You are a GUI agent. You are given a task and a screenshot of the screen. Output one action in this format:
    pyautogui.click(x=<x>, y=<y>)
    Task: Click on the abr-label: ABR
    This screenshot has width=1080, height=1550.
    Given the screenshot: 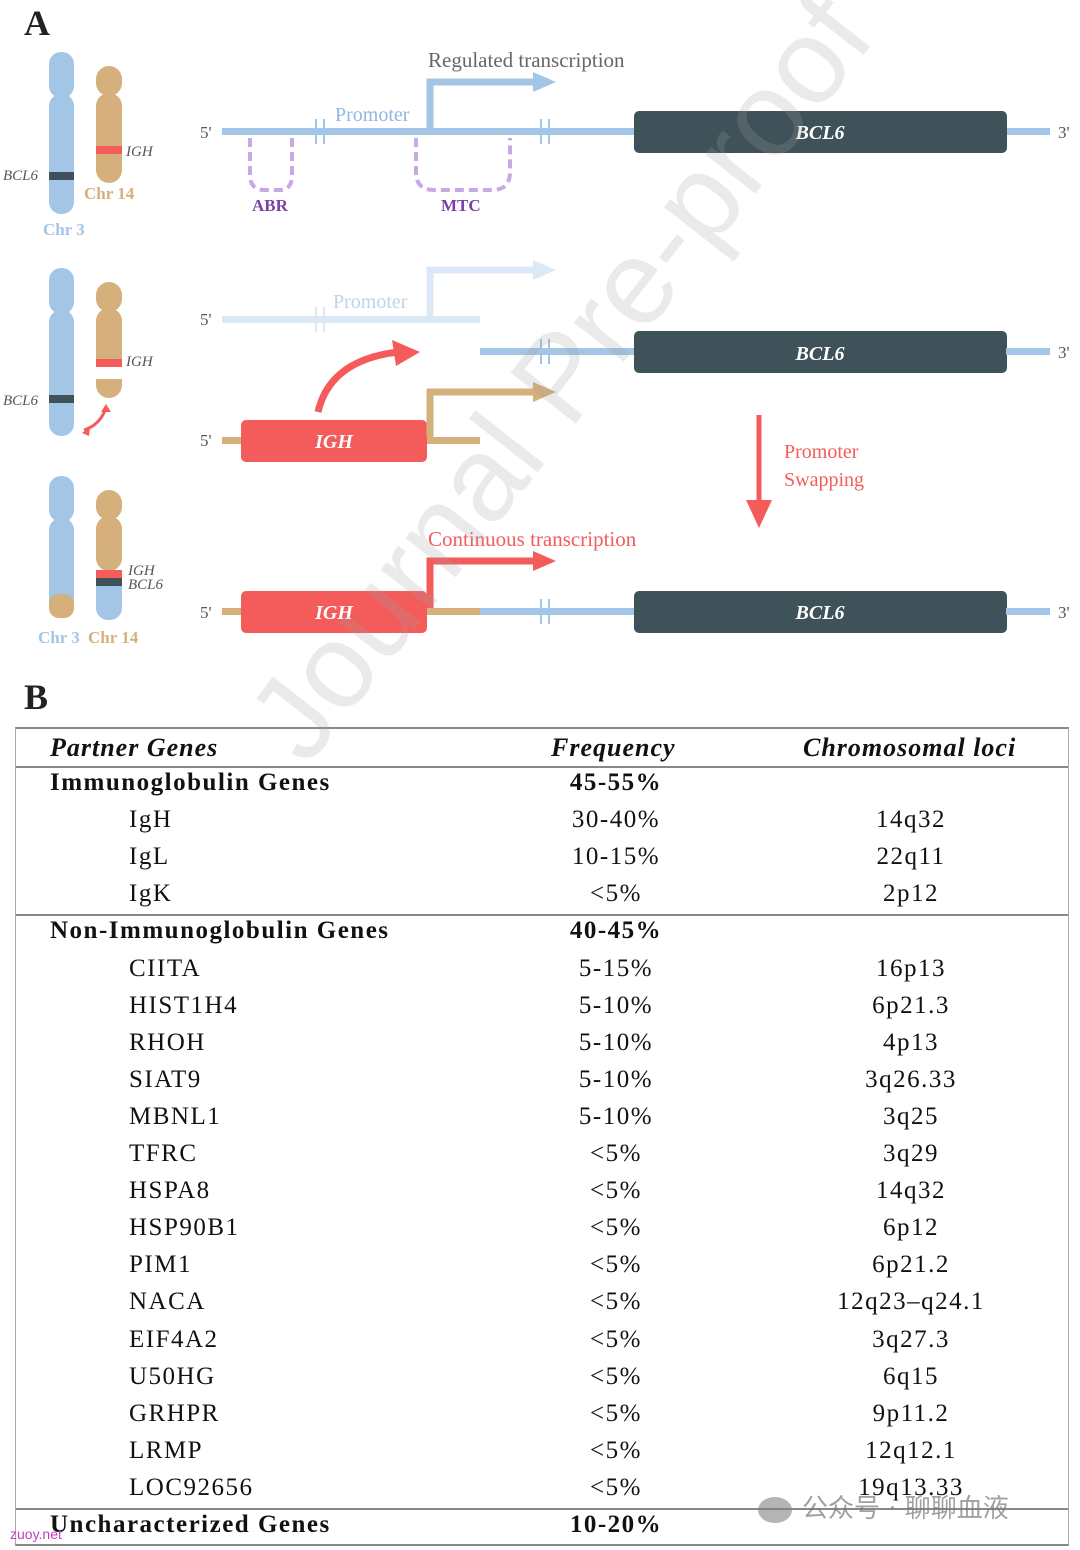 What is the action you would take?
    pyautogui.click(x=270, y=205)
    